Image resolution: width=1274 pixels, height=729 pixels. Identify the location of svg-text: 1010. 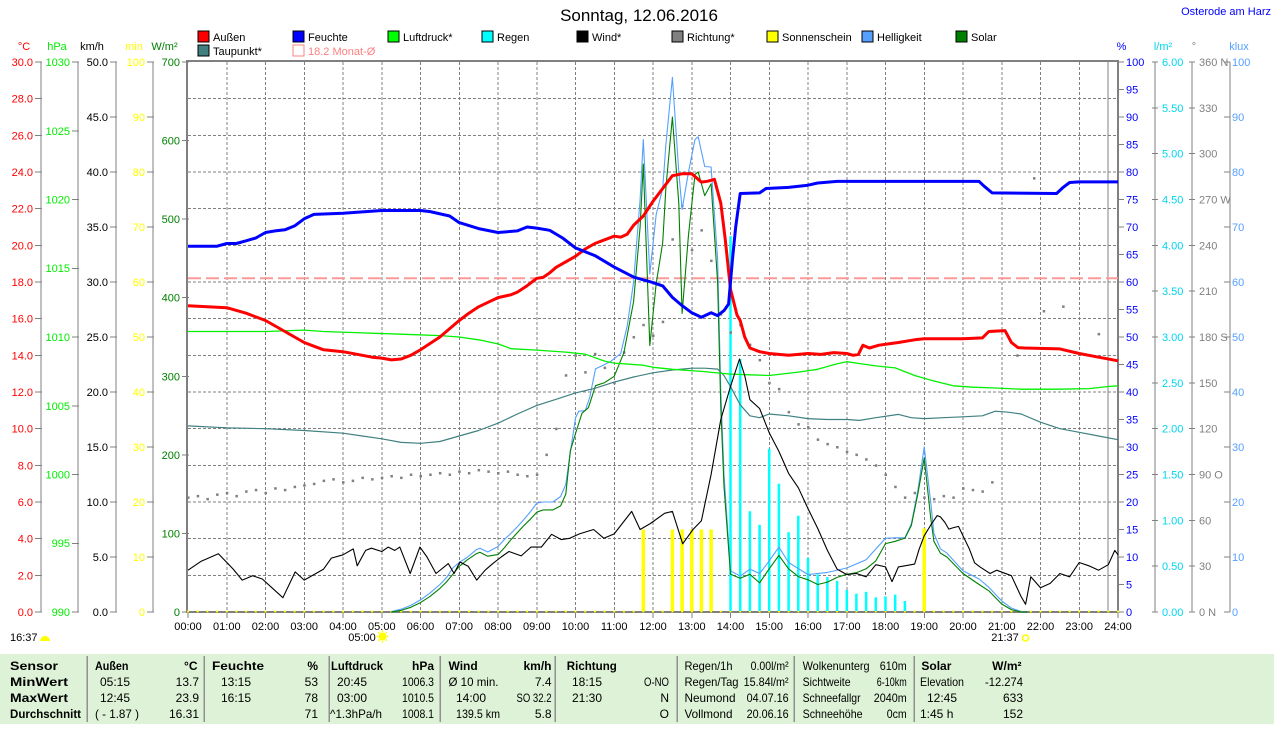
(58, 338).